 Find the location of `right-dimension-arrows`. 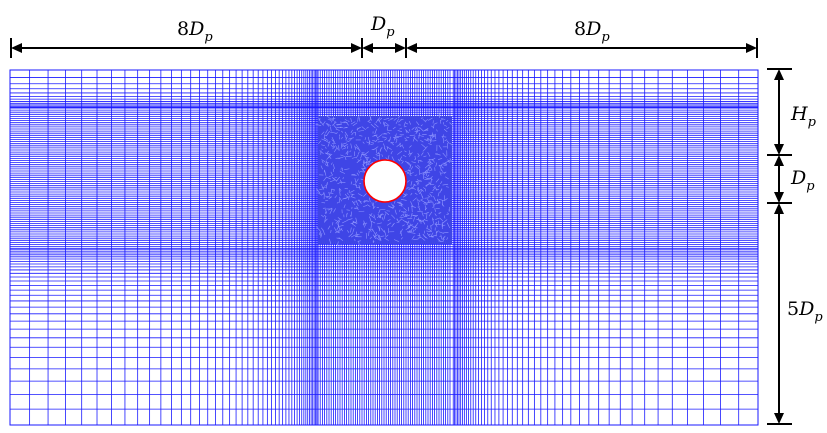

right-dimension-arrows is located at coordinates (779, 246).